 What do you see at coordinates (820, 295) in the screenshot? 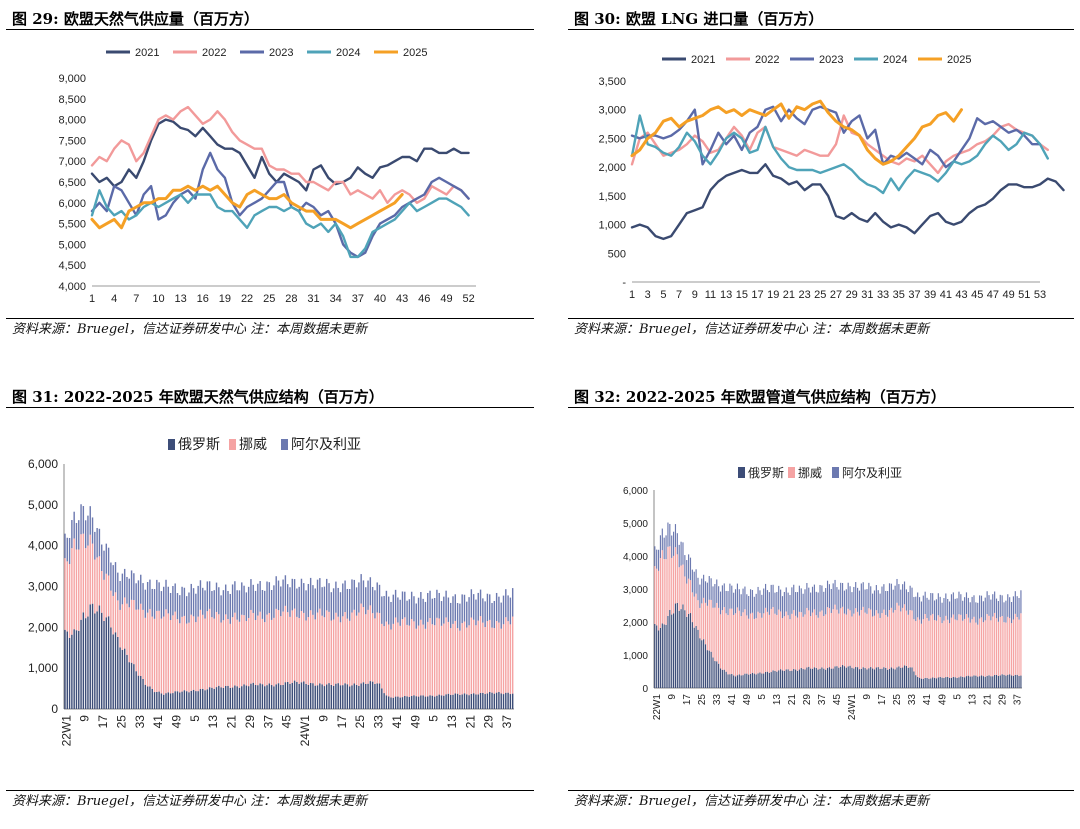
I see `x-tick-label: 25` at bounding box center [820, 295].